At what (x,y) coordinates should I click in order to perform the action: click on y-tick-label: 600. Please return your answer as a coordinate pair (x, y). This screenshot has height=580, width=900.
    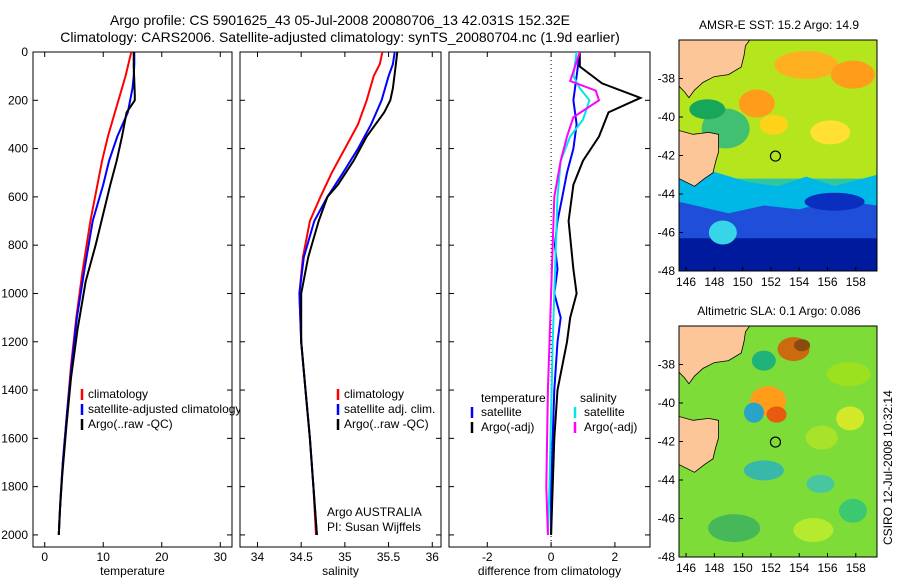
    Looking at the image, I should click on (18, 197).